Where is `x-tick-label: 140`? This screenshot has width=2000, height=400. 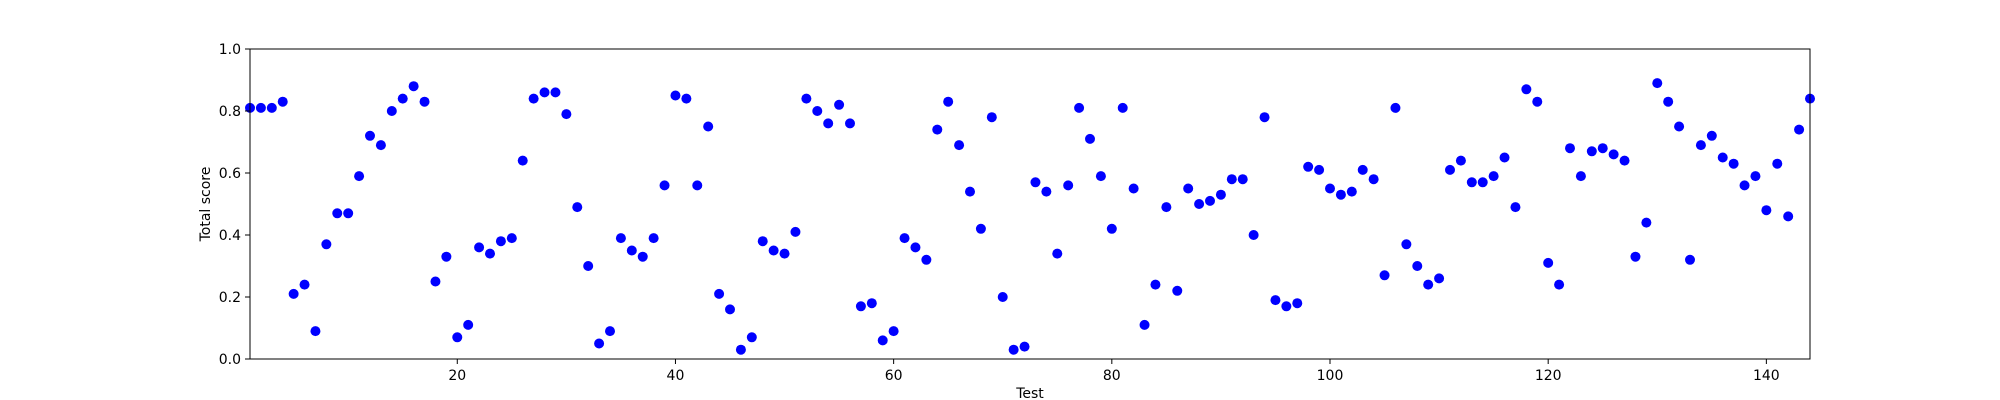
x-tick-label: 140 is located at coordinates (1766, 376).